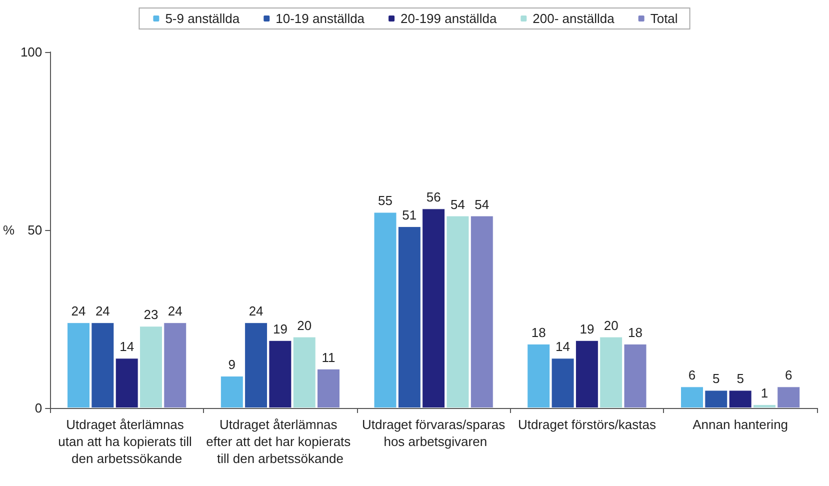 Image resolution: width=829 pixels, height=486 pixels. Describe the element at coordinates (127, 441) in the screenshot. I see `x-tick-label: Utdraget återlämnas utan att ha kopierats till den arbetssökande` at that location.